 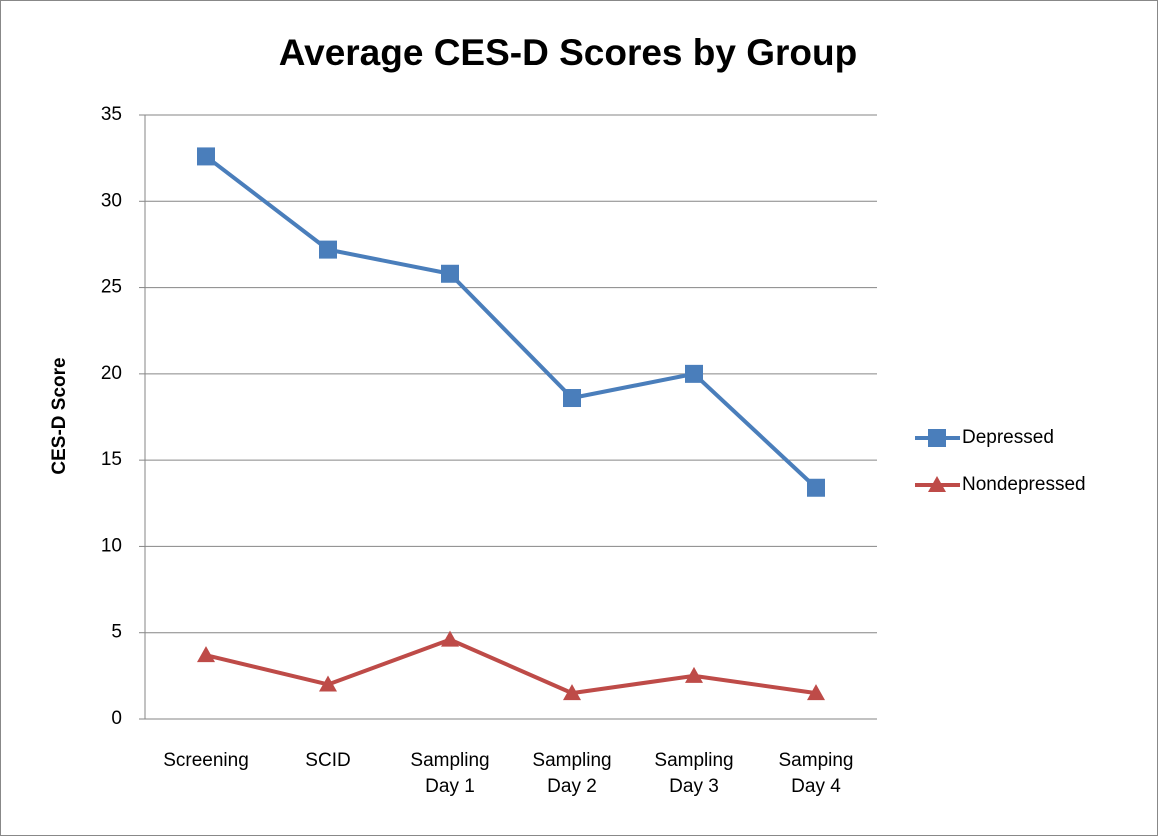 I want to click on y-tick-label: 30, so click(x=111, y=200).